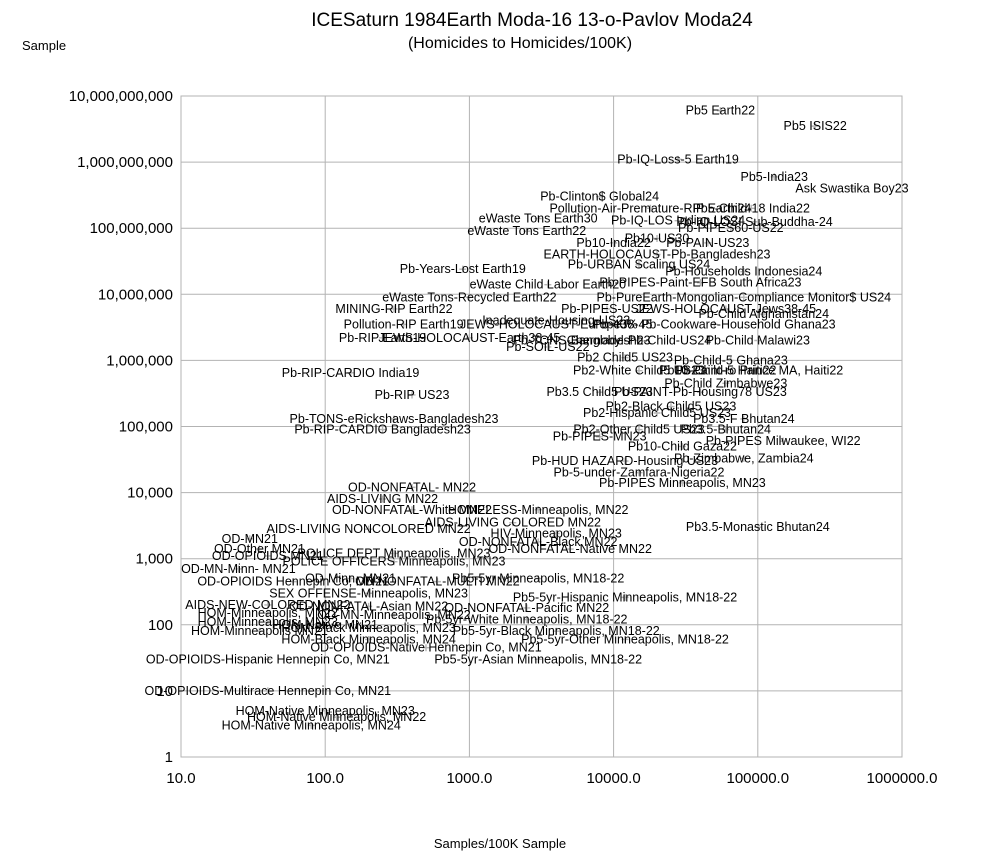 This screenshot has width=993, height=860. I want to click on data-point-label: Pb-PIPES Minneapolis, MN23, so click(682, 483).